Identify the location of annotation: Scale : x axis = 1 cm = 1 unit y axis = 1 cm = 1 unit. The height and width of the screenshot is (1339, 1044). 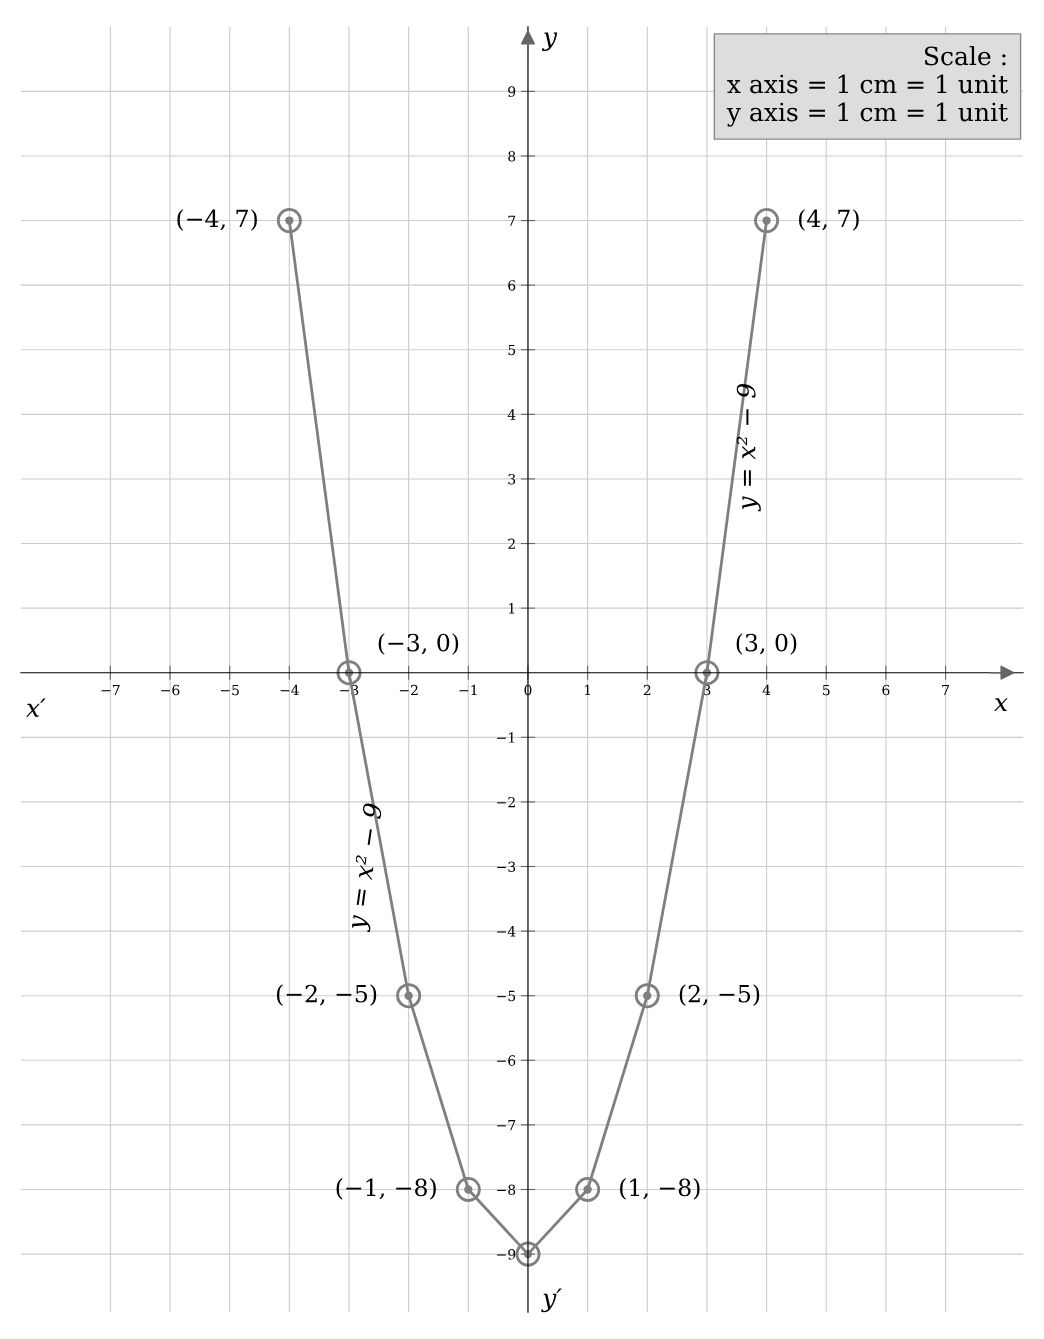
(867, 86).